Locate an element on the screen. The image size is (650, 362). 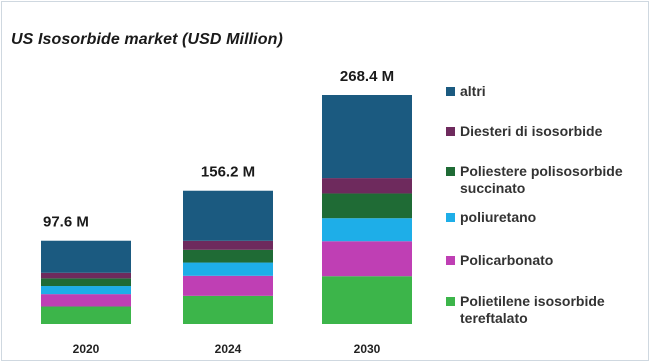
legend-item: poliuretano is located at coordinates (523, 217).